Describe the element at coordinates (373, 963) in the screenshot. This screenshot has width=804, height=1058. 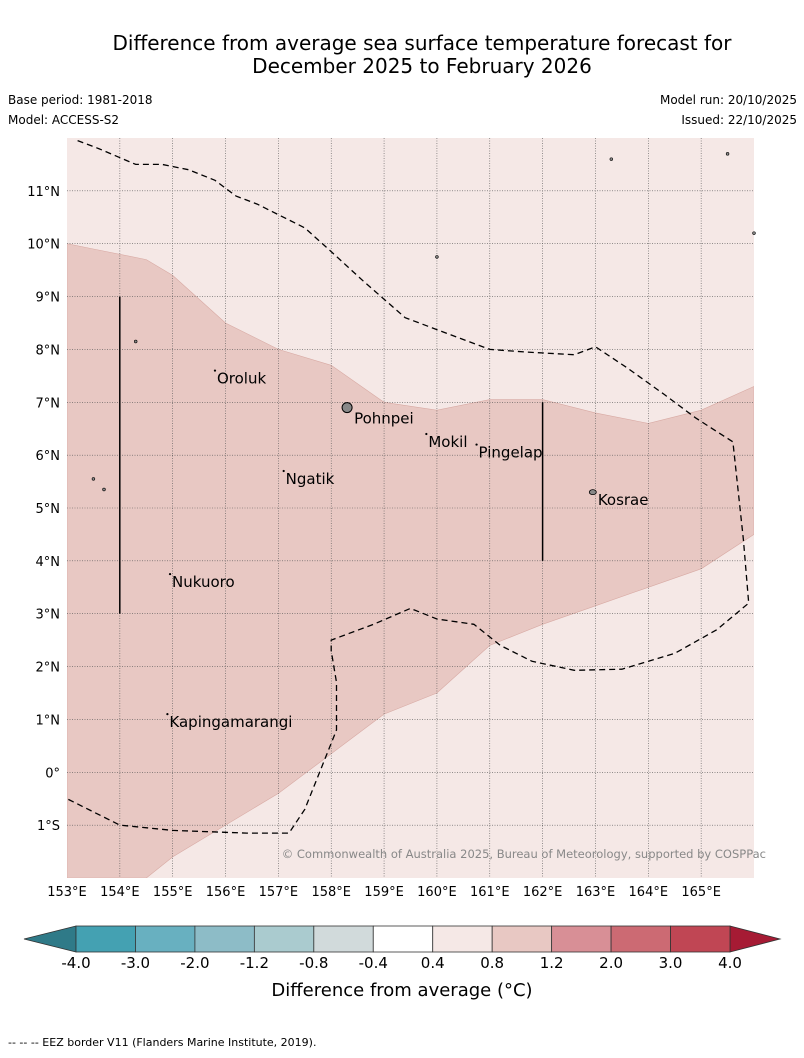
I see `colorbar-tick-label: -0.4` at that location.